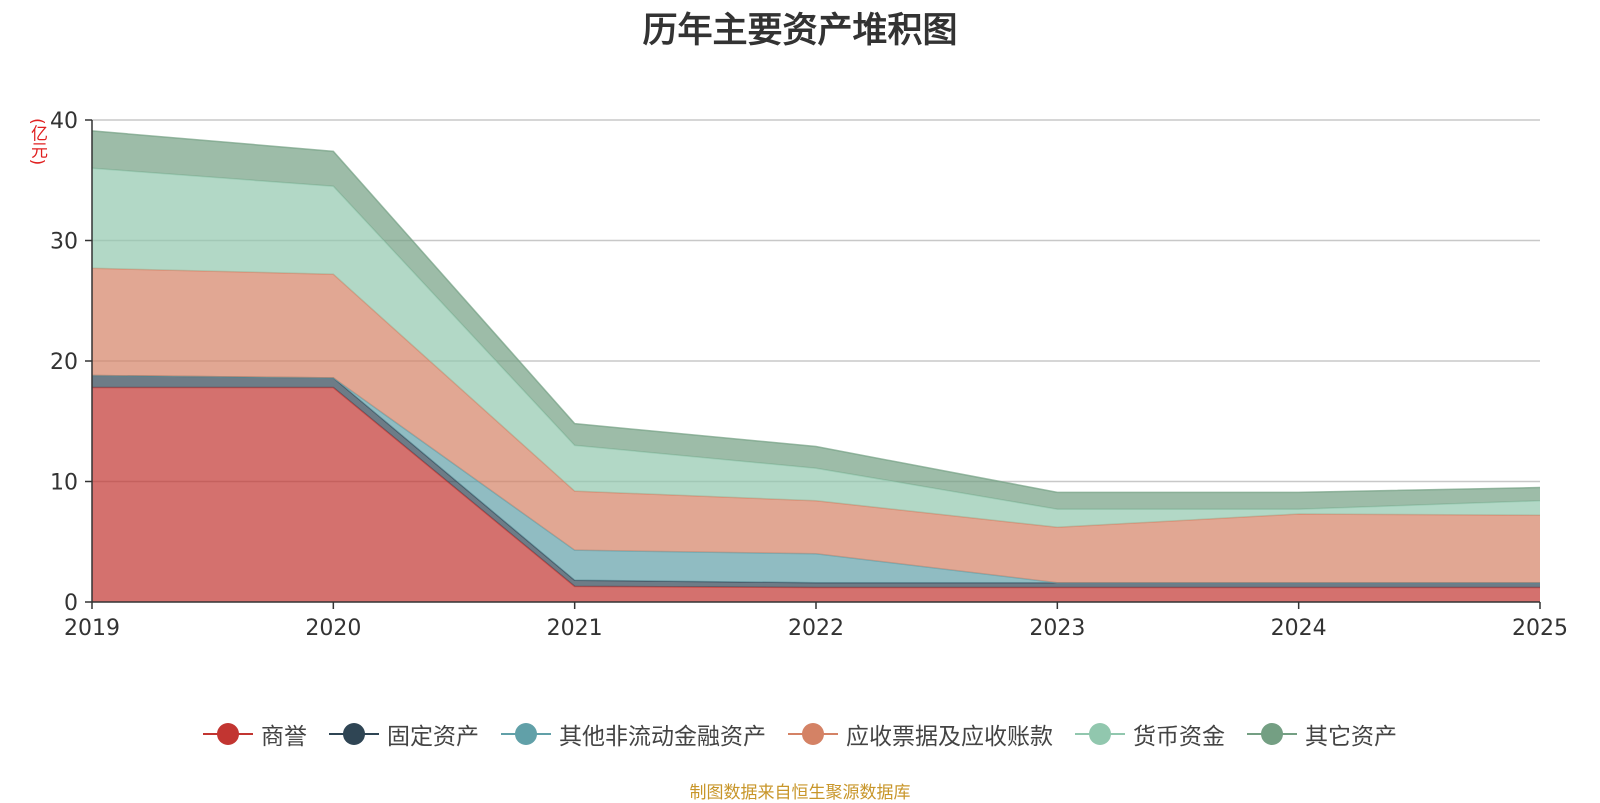  I want to click on y-tick-label: 30, so click(64, 242).